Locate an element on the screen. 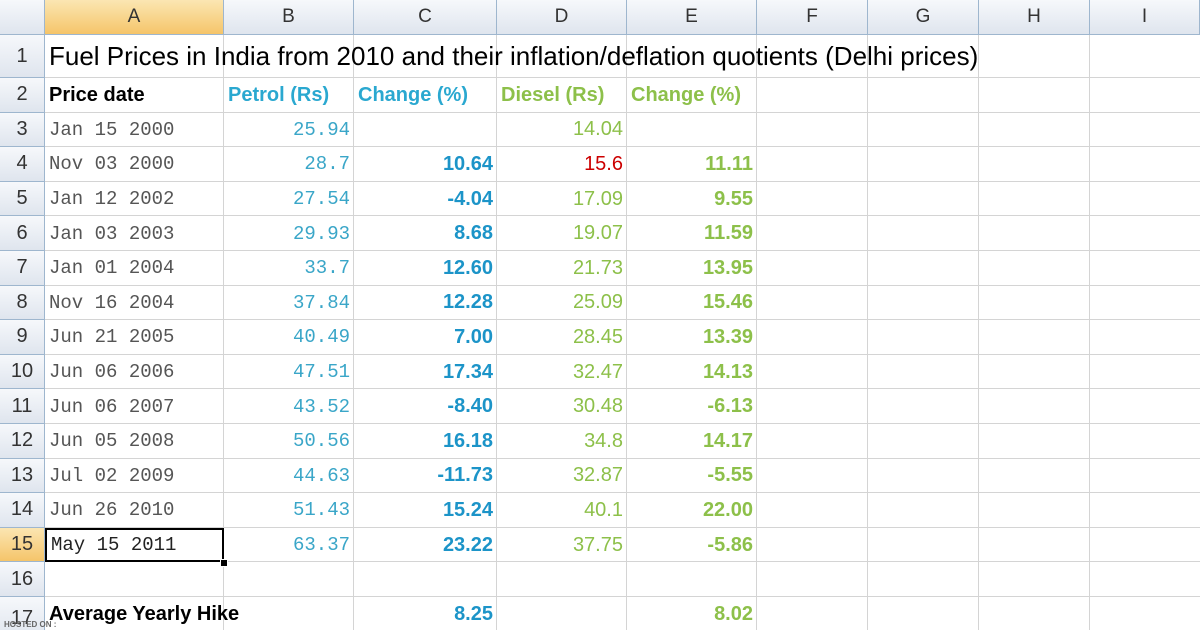 Image resolution: width=1200 pixels, height=630 pixels. row-header: 14 is located at coordinates (22, 510).